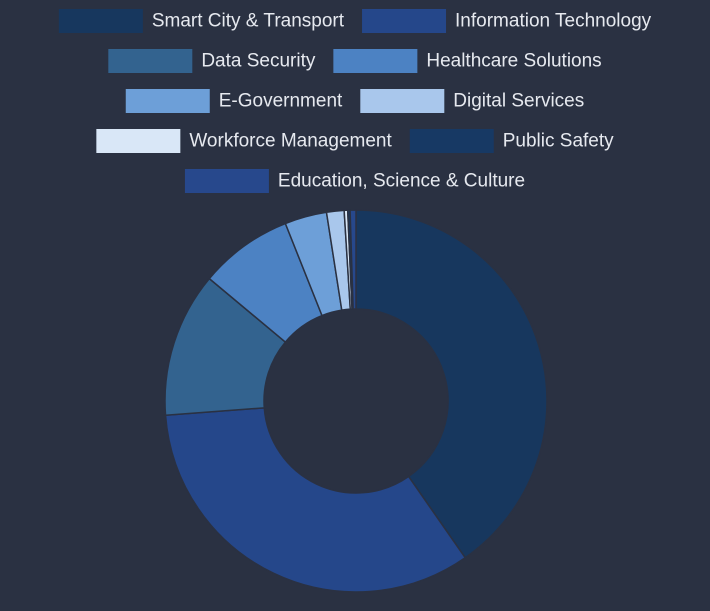  What do you see at coordinates (281, 101) in the screenshot?
I see `legend-label: E-Government` at bounding box center [281, 101].